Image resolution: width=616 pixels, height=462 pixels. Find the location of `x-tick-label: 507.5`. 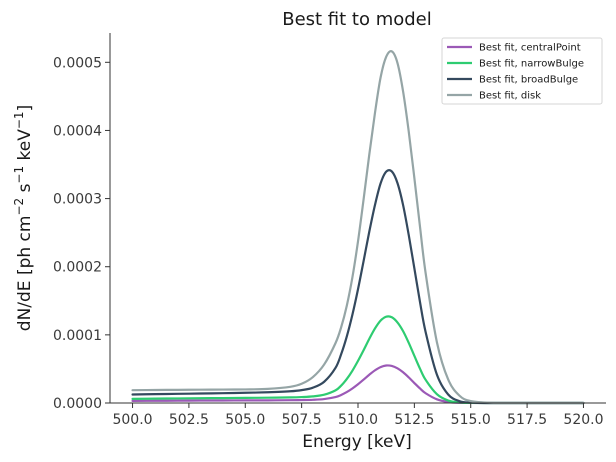

x-tick-label: 507.5 is located at coordinates (302, 420).